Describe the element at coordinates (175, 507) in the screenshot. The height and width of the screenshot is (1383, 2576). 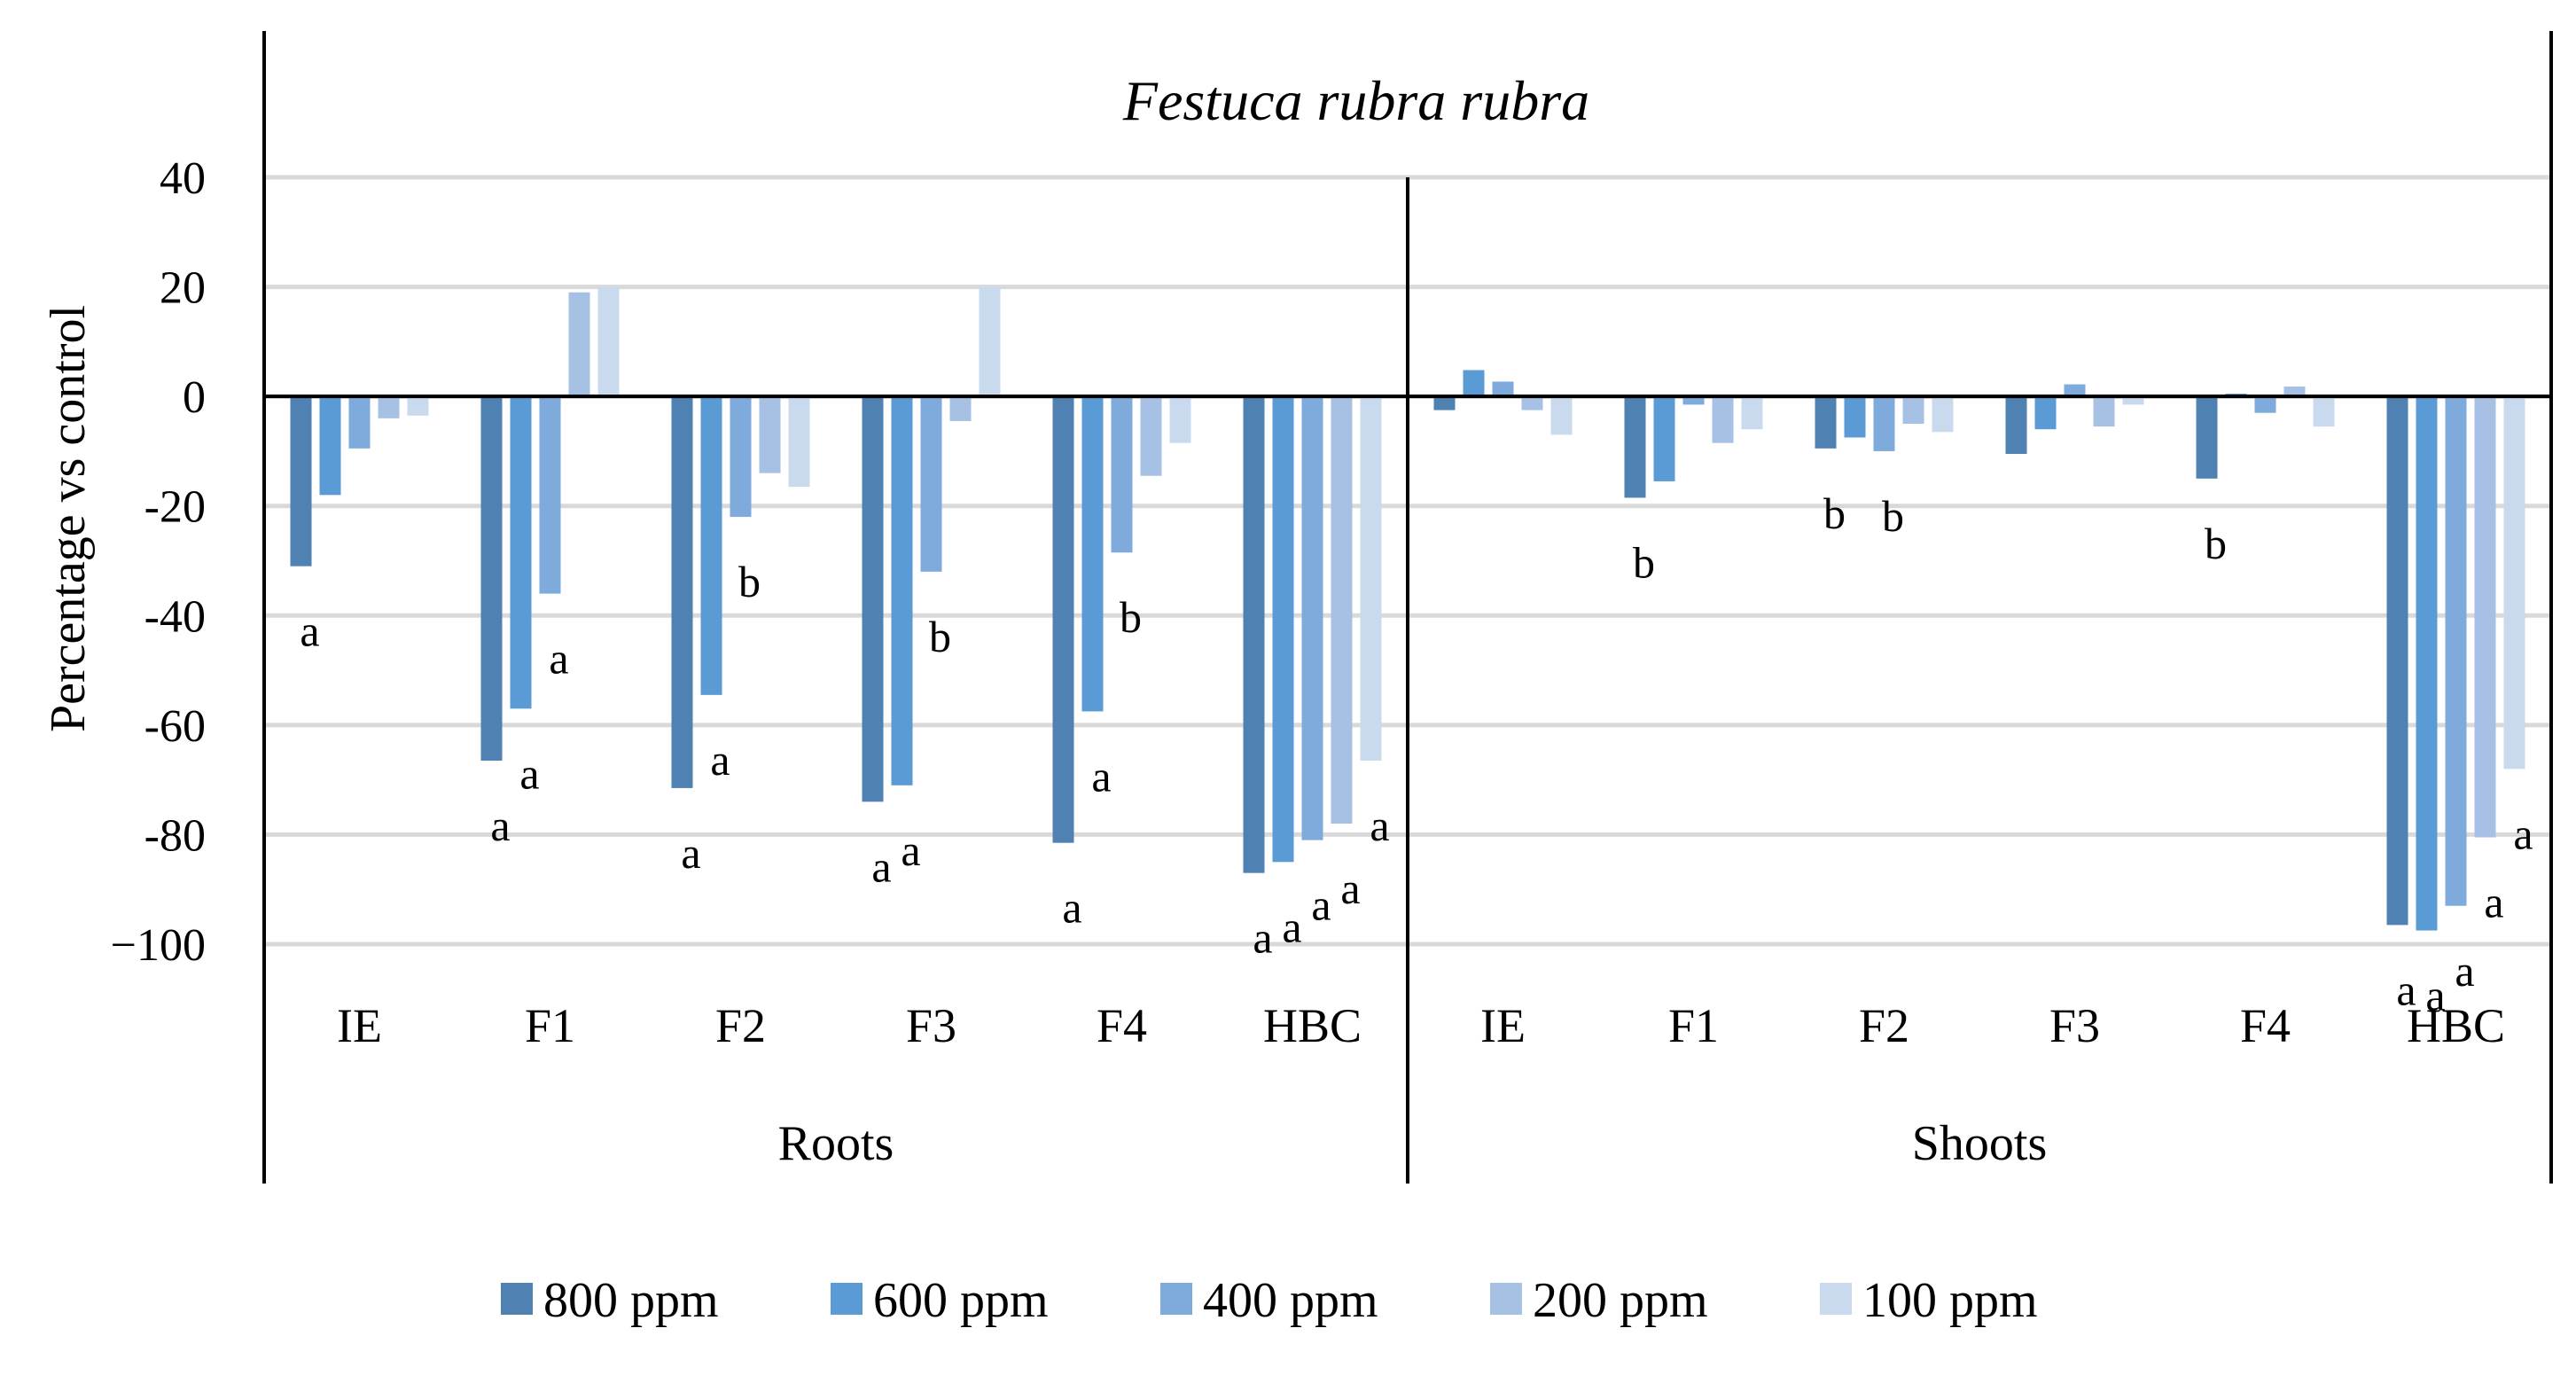
I see `y-tick-label: -20` at that location.